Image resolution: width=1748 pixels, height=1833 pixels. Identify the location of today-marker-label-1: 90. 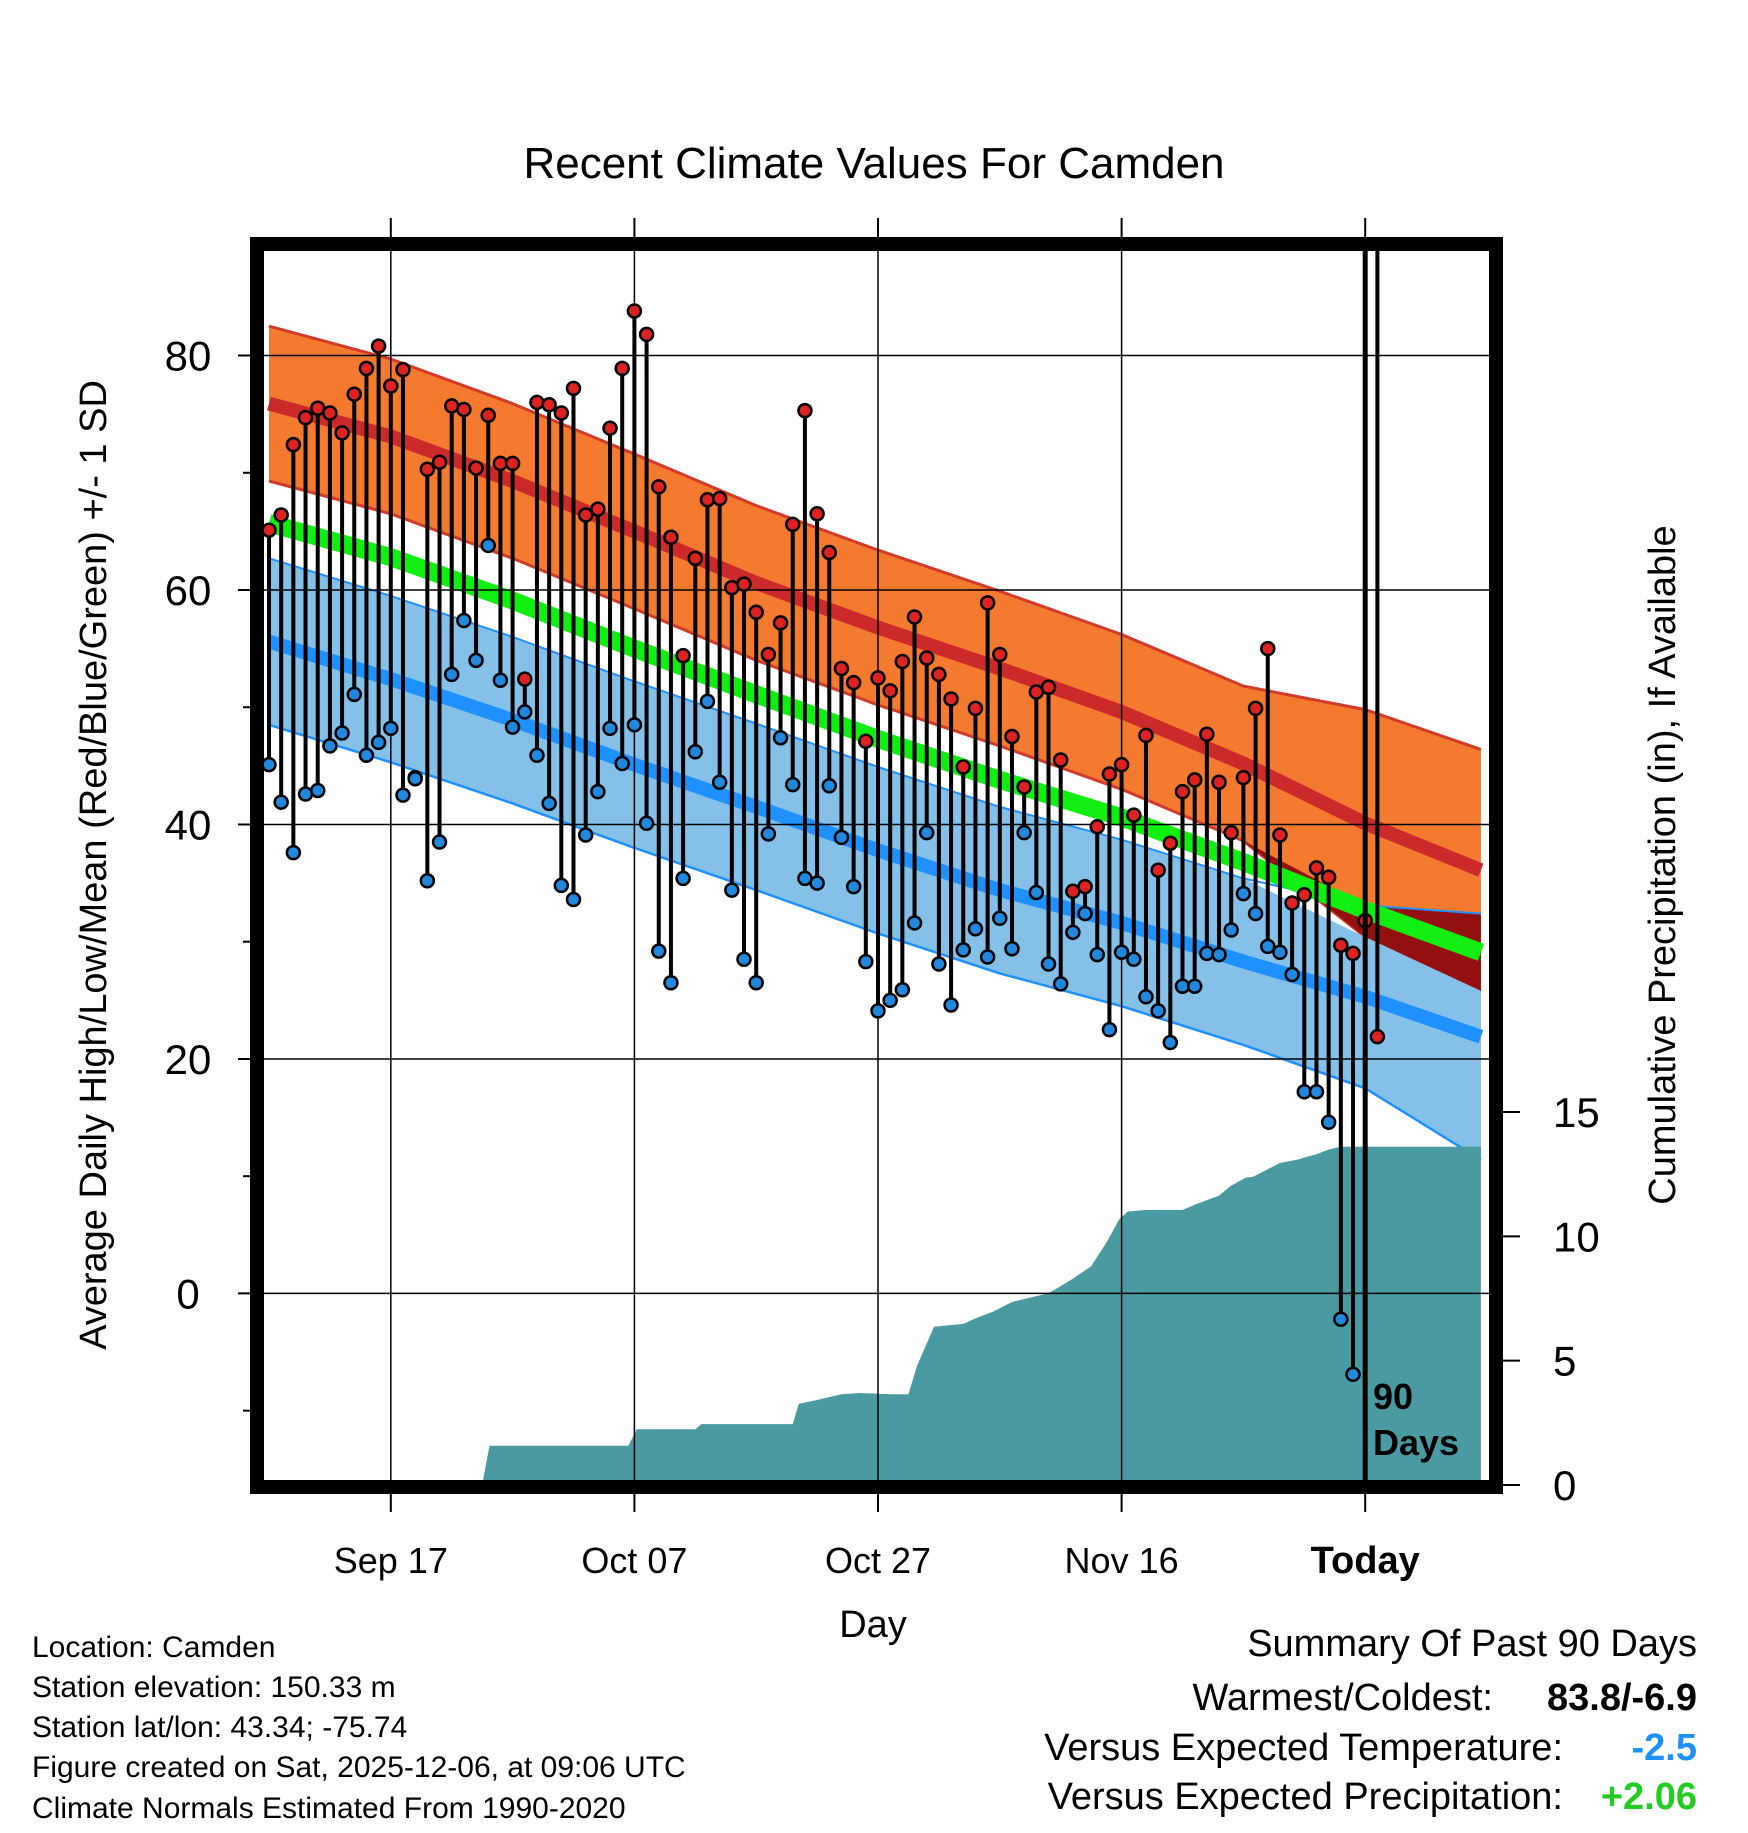
(1393, 1396).